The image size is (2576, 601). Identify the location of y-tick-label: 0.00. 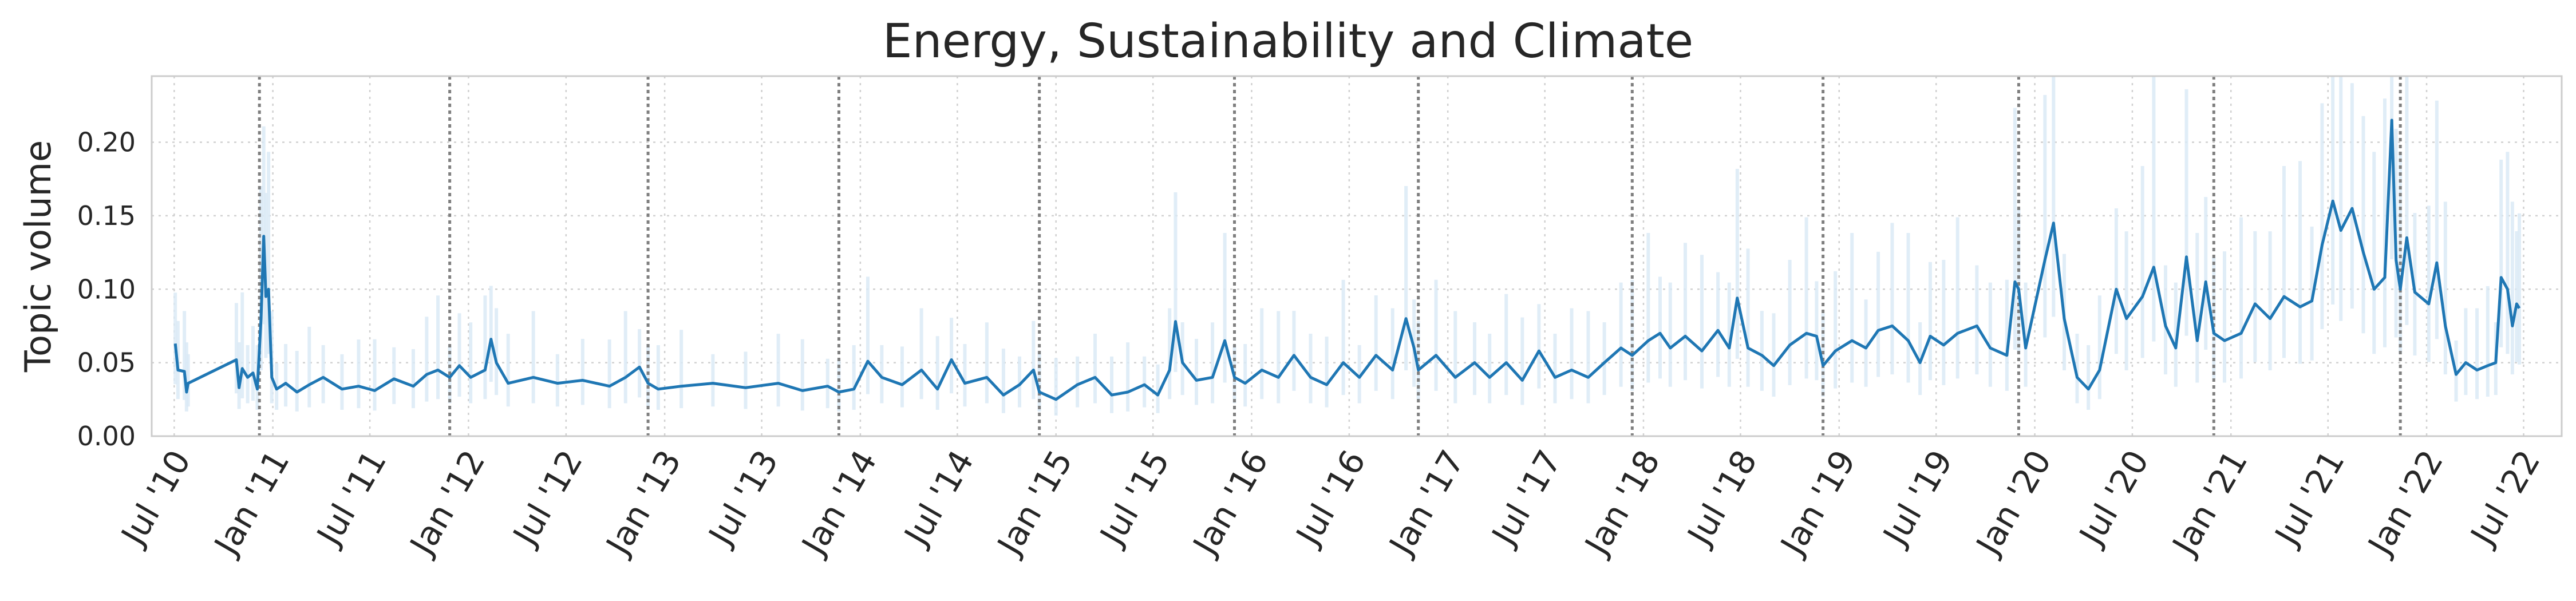
(106, 436).